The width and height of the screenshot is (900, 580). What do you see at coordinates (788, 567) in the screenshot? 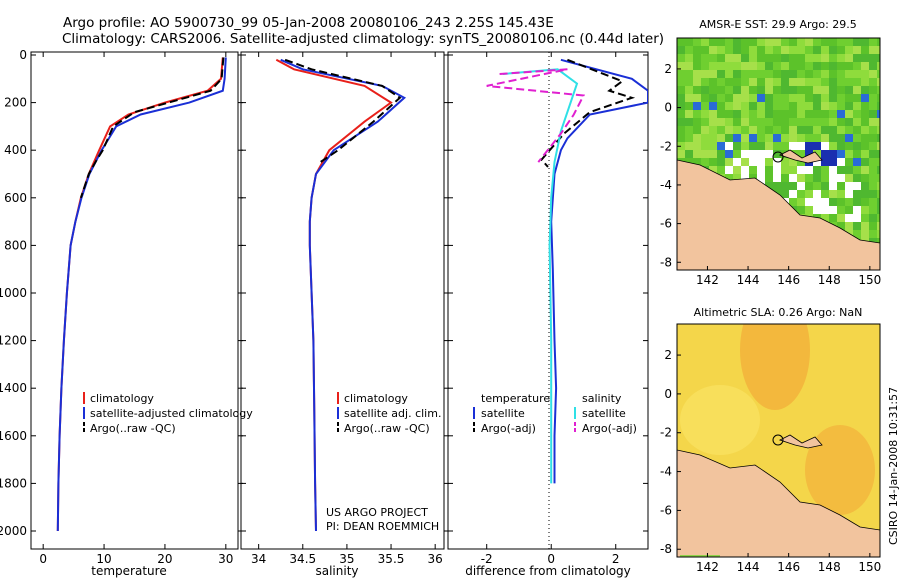
I see `map-lon-tick-label: 146` at bounding box center [788, 567].